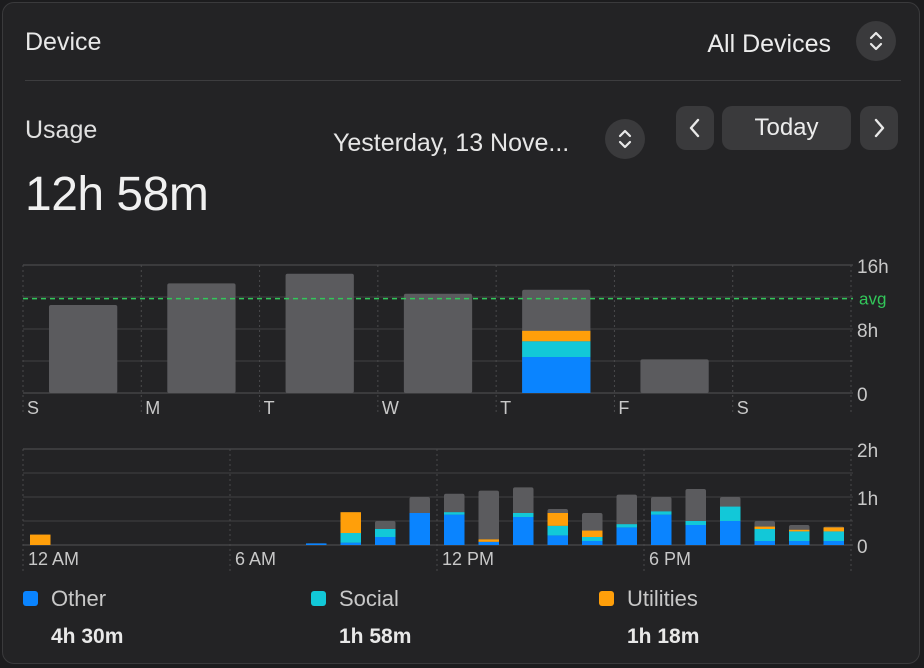 This screenshot has height=668, width=924. What do you see at coordinates (663, 636) in the screenshot?
I see `legend-value-utilities: 1h 18m` at bounding box center [663, 636].